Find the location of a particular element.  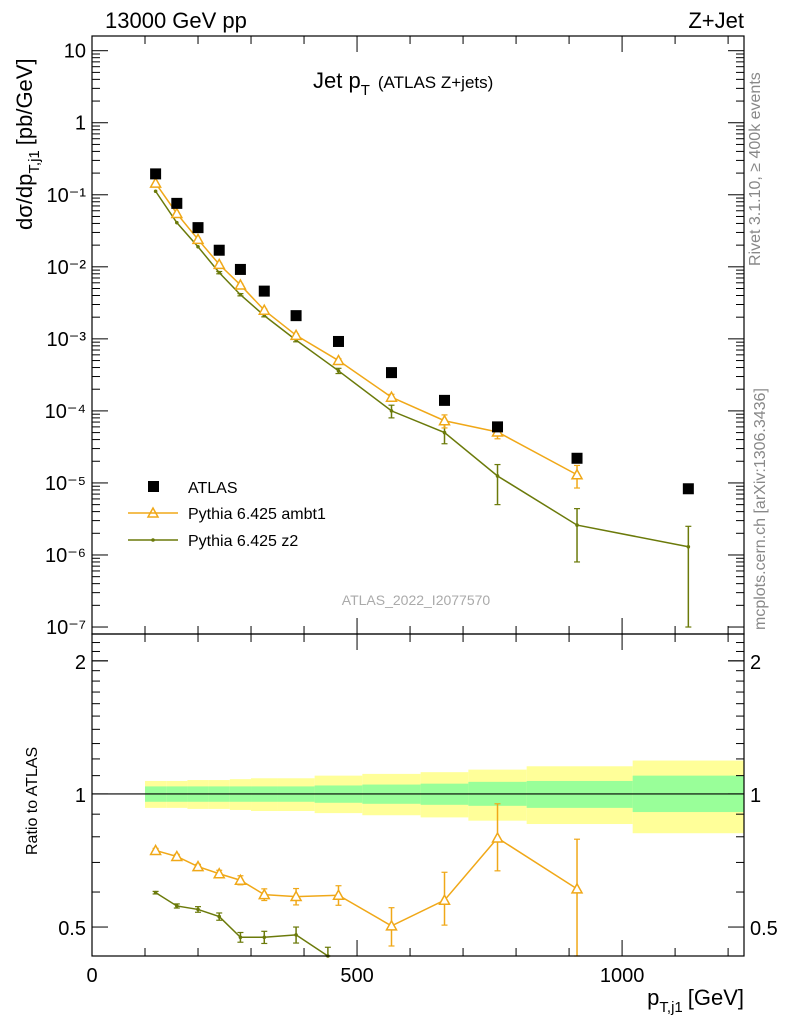

main-y-axis-label: dσ/dpT,j1 [pb/GeV] is located at coordinates (27, 144).